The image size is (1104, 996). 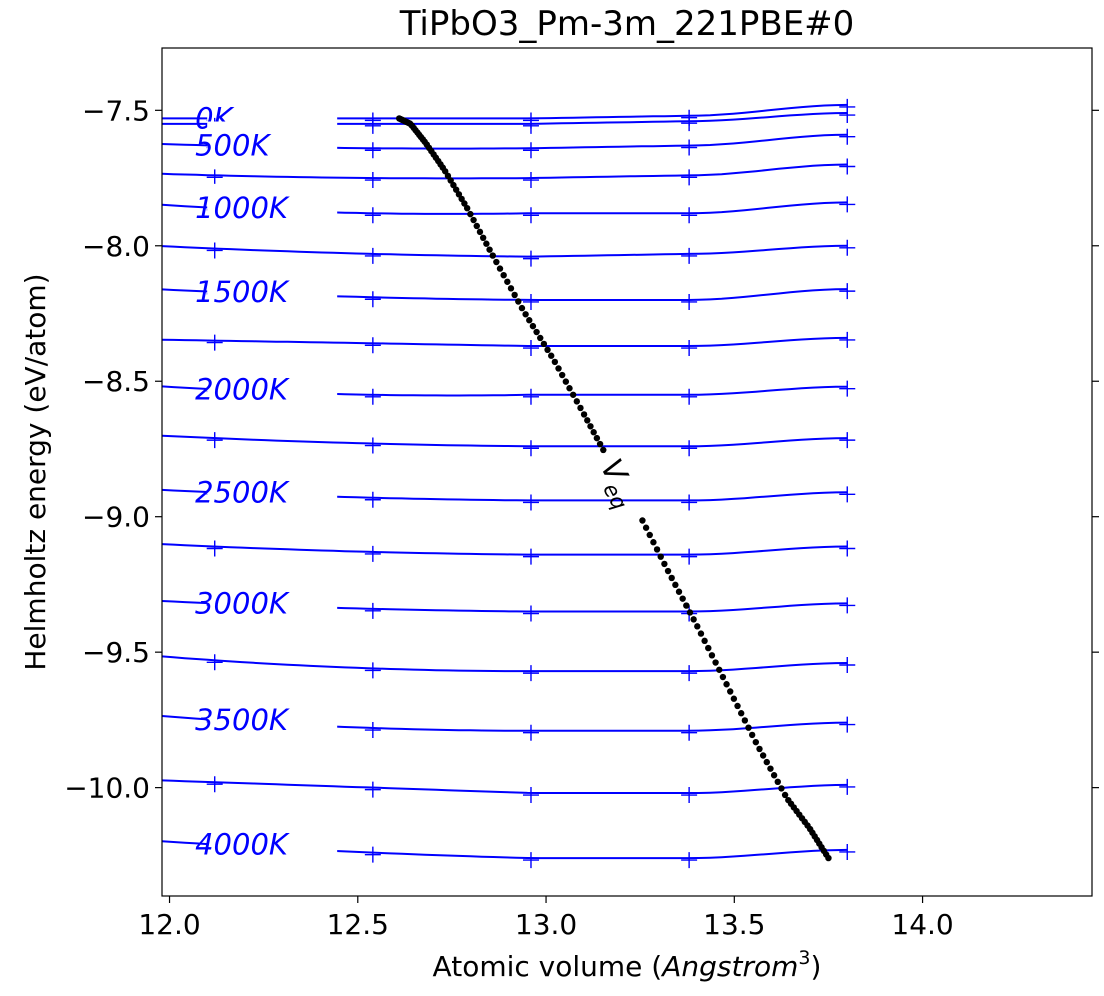 What do you see at coordinates (508, 844) in the screenshot?
I see `isotherm-4000K: 4000K` at bounding box center [508, 844].